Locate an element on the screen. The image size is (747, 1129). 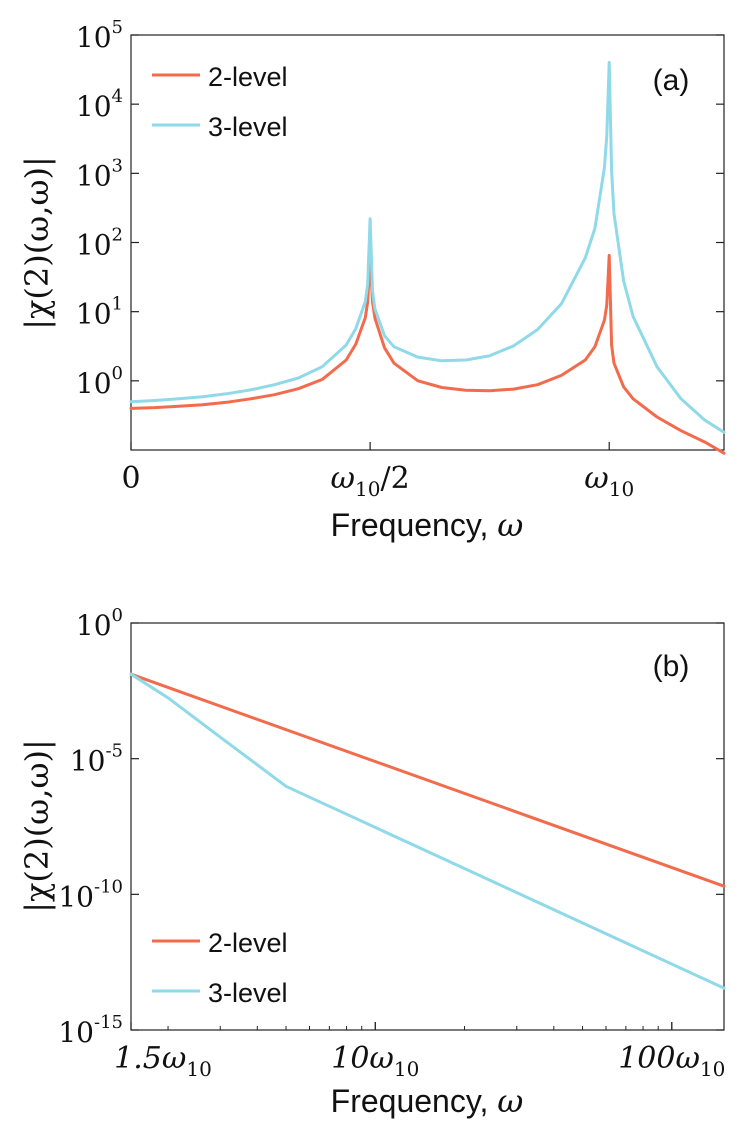
x-axis-label-a: Frequency, ω is located at coordinates (427, 525).